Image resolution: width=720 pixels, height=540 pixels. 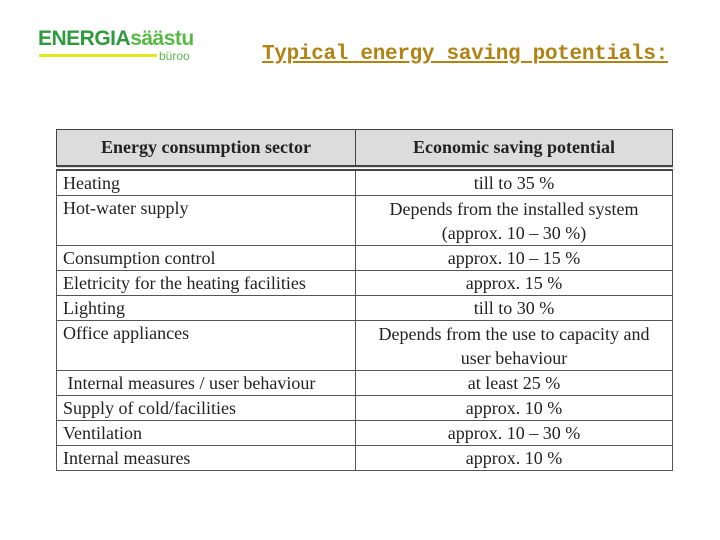 What do you see at coordinates (187, 38) in the screenshot?
I see `logo-u-text: u` at bounding box center [187, 38].